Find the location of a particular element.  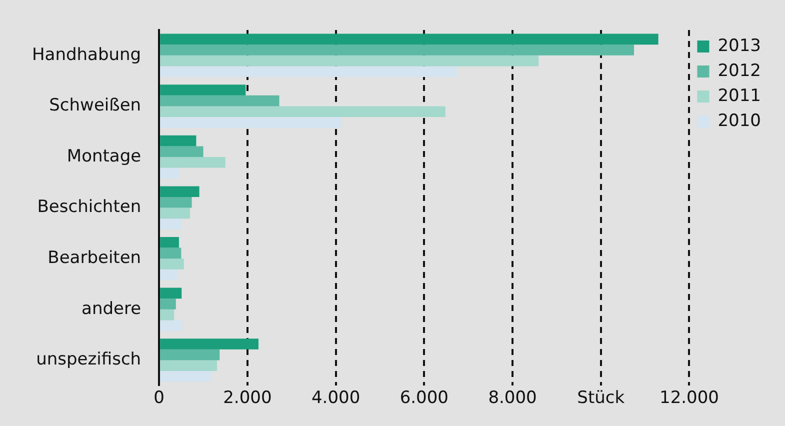

x-tick-label: 4.000 is located at coordinates (335, 398).